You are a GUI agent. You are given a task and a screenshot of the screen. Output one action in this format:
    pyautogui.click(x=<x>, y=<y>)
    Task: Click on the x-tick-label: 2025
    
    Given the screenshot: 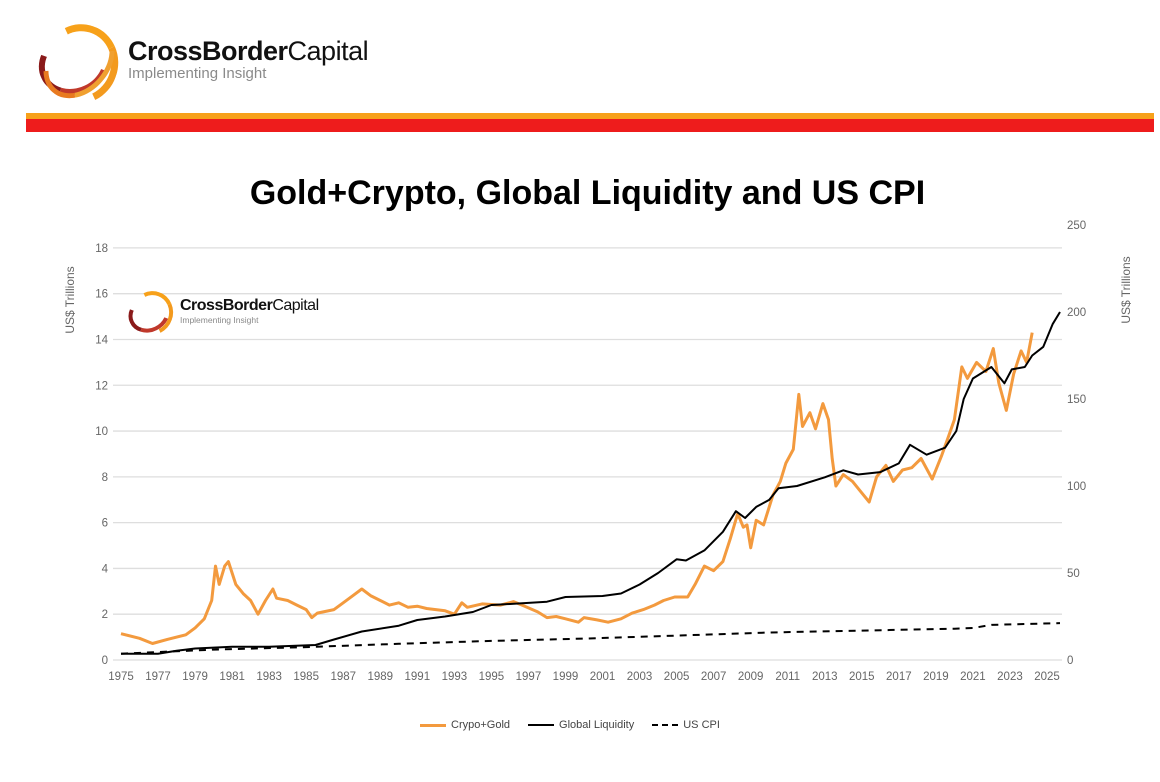 What is the action you would take?
    pyautogui.click(x=1047, y=677)
    